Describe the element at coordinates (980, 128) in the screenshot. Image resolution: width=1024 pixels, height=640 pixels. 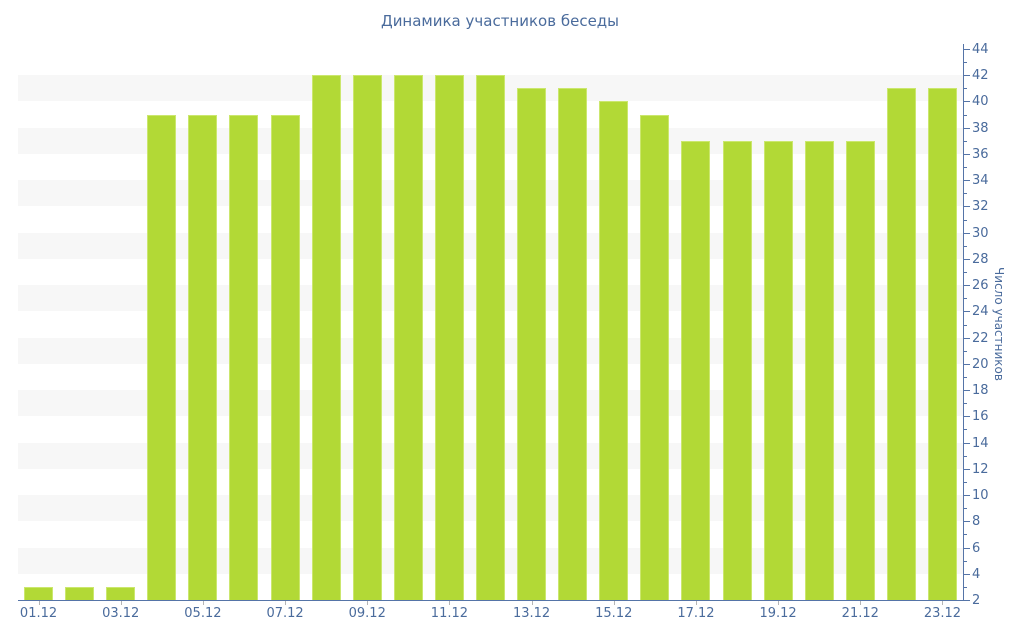
I see `y-tick-label: 38` at that location.